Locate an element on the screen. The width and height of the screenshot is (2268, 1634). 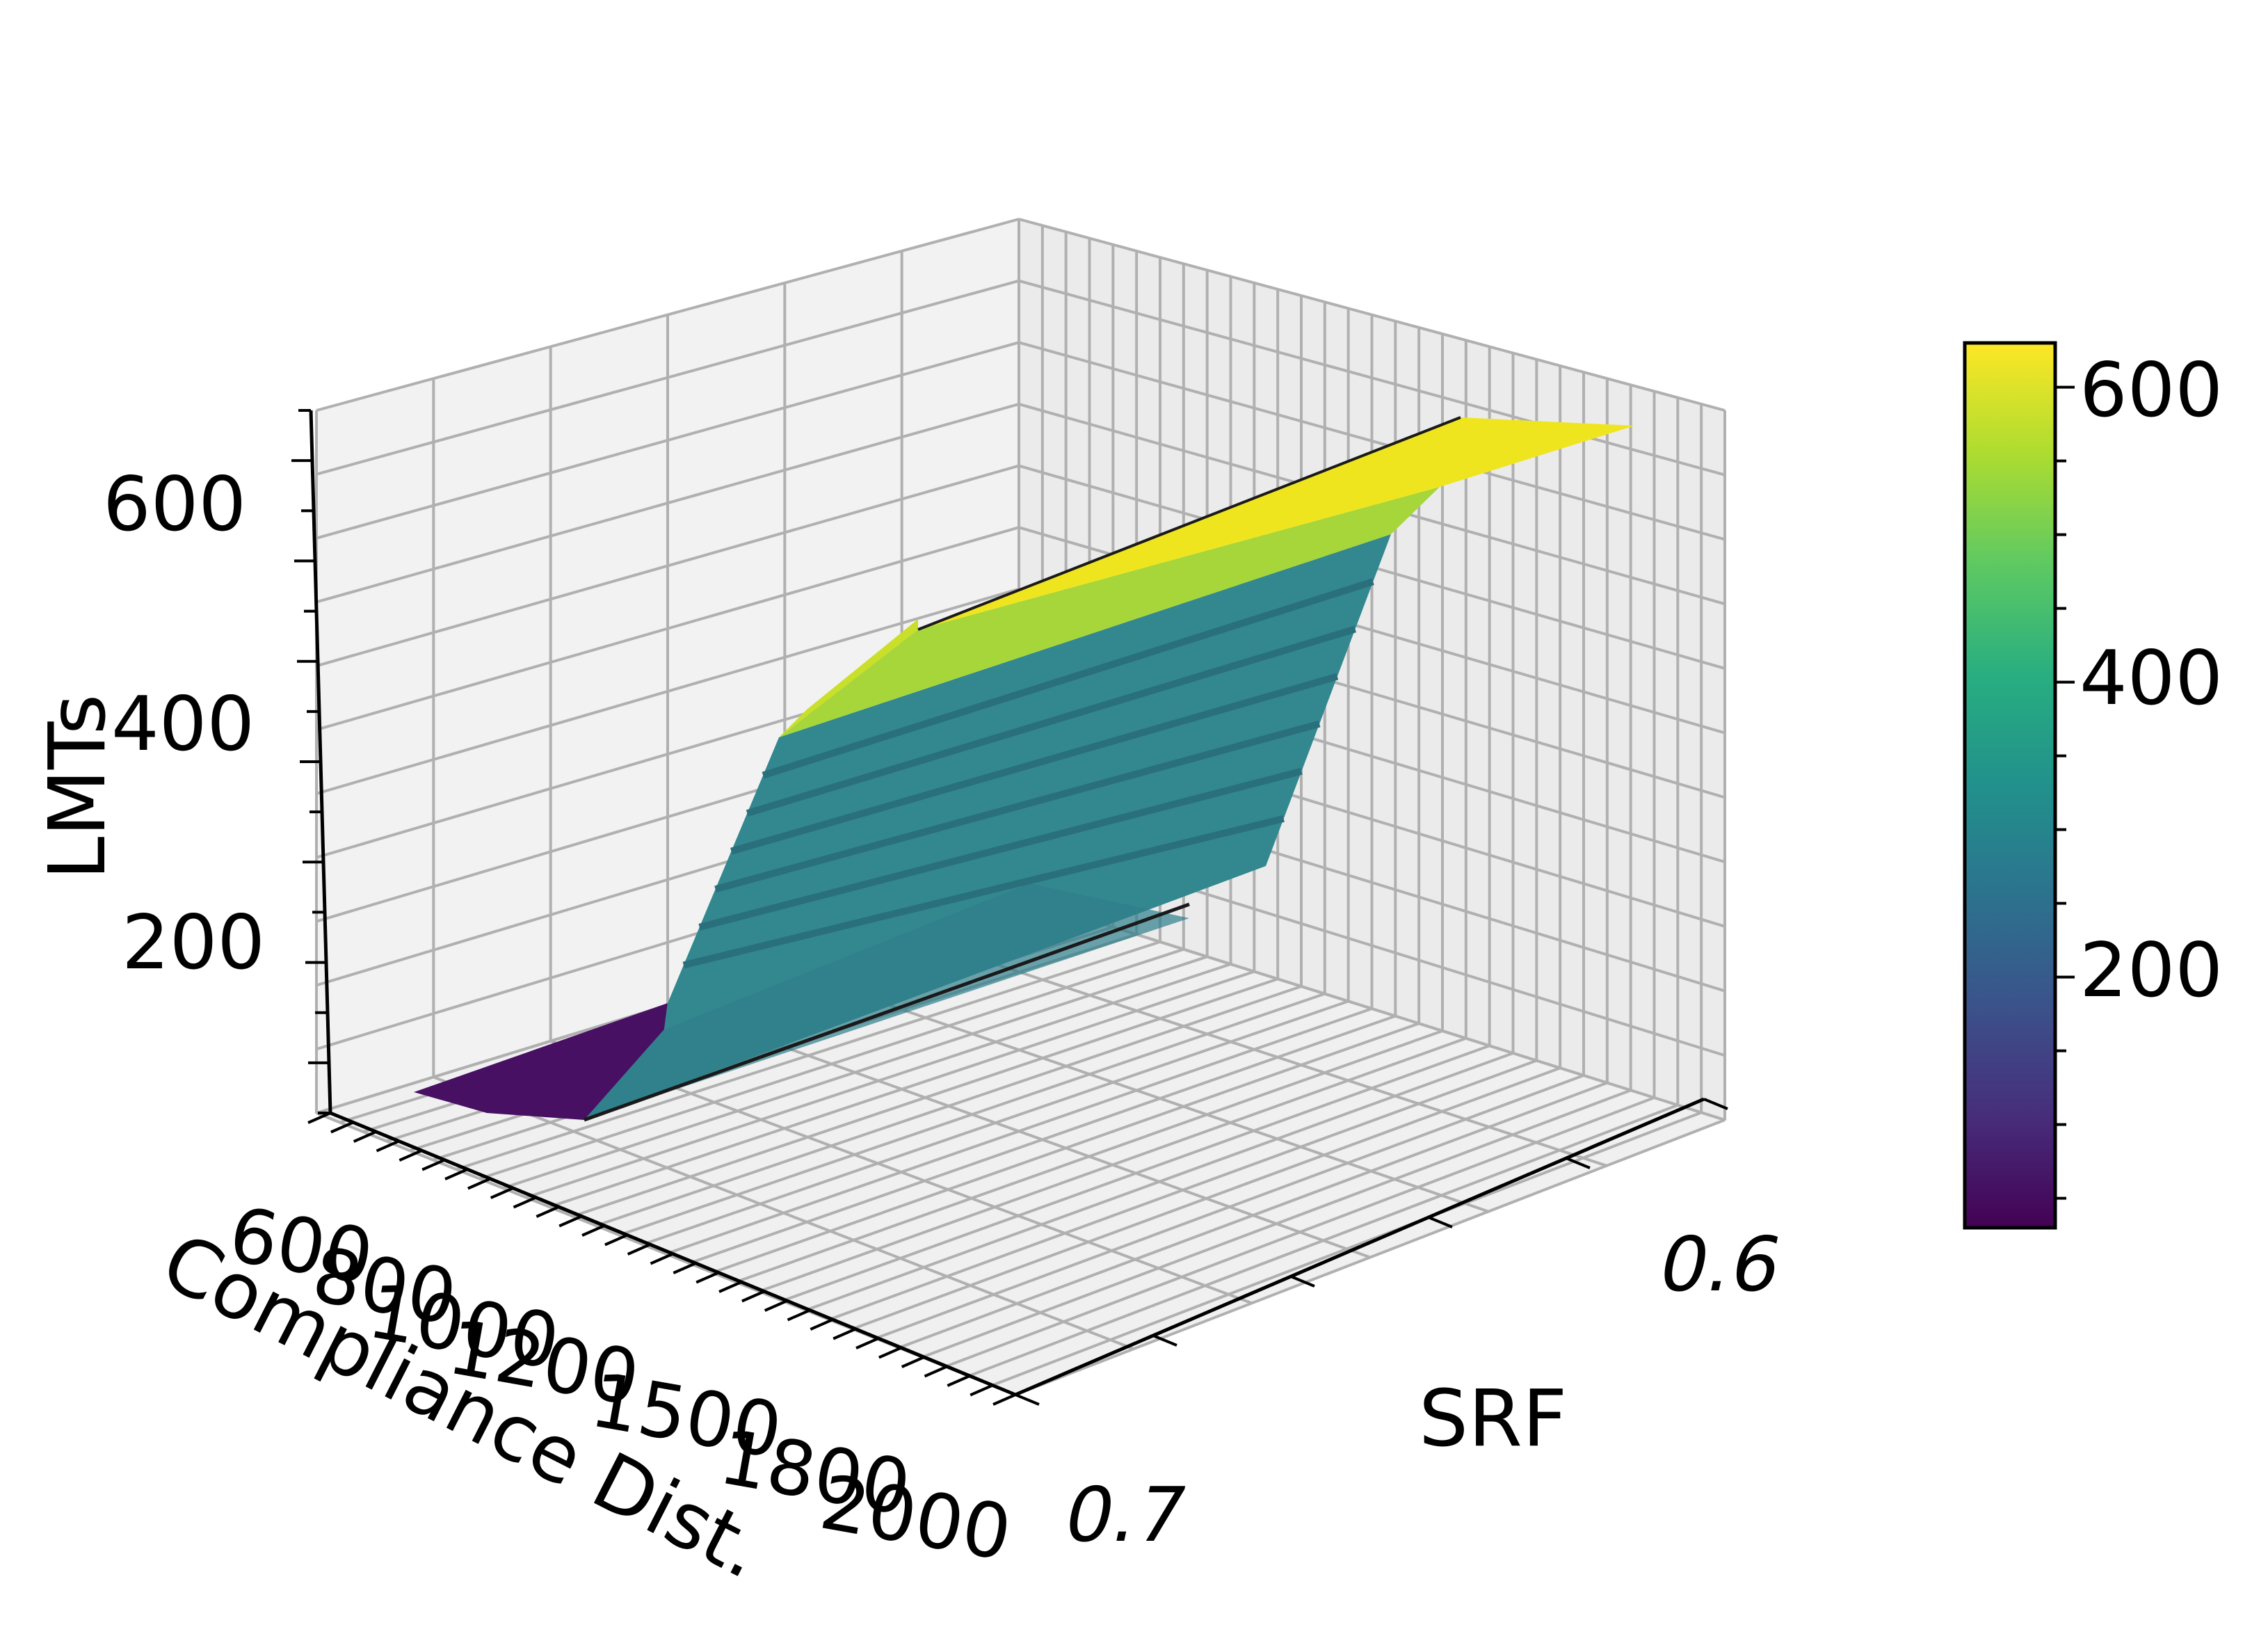
surface-top-plateau is located at coordinates (1276, 523).